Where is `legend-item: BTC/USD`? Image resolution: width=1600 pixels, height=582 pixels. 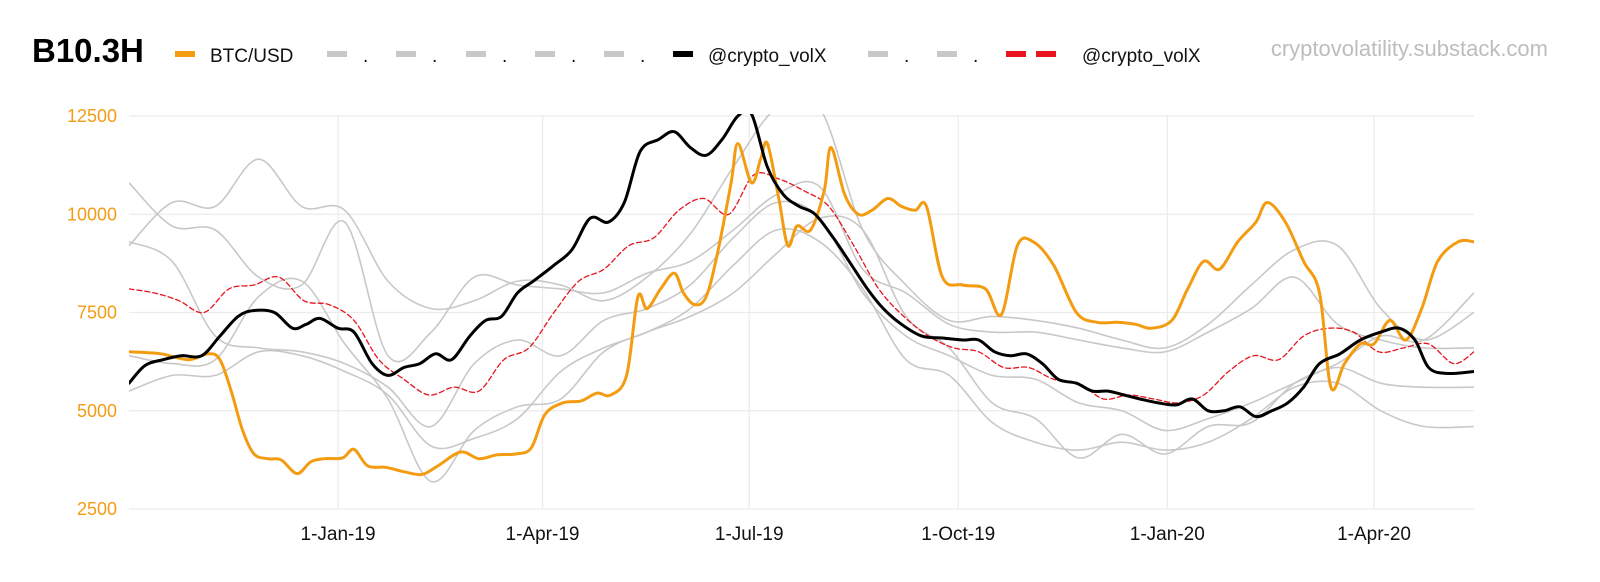
legend-item: BTC/USD is located at coordinates (234, 56).